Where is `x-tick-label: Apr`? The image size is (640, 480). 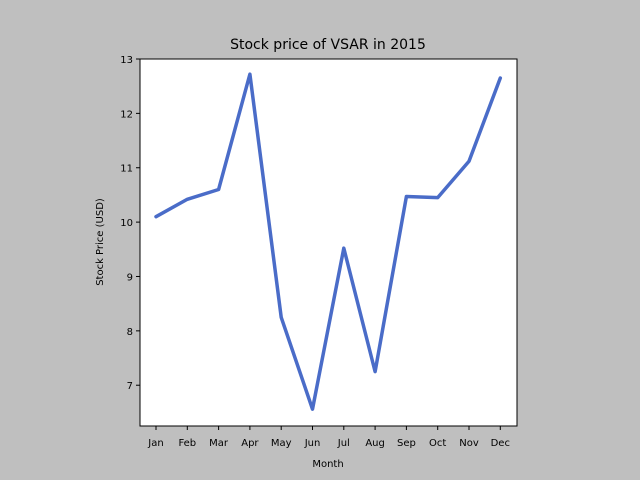
x-tick-label: Apr is located at coordinates (250, 443).